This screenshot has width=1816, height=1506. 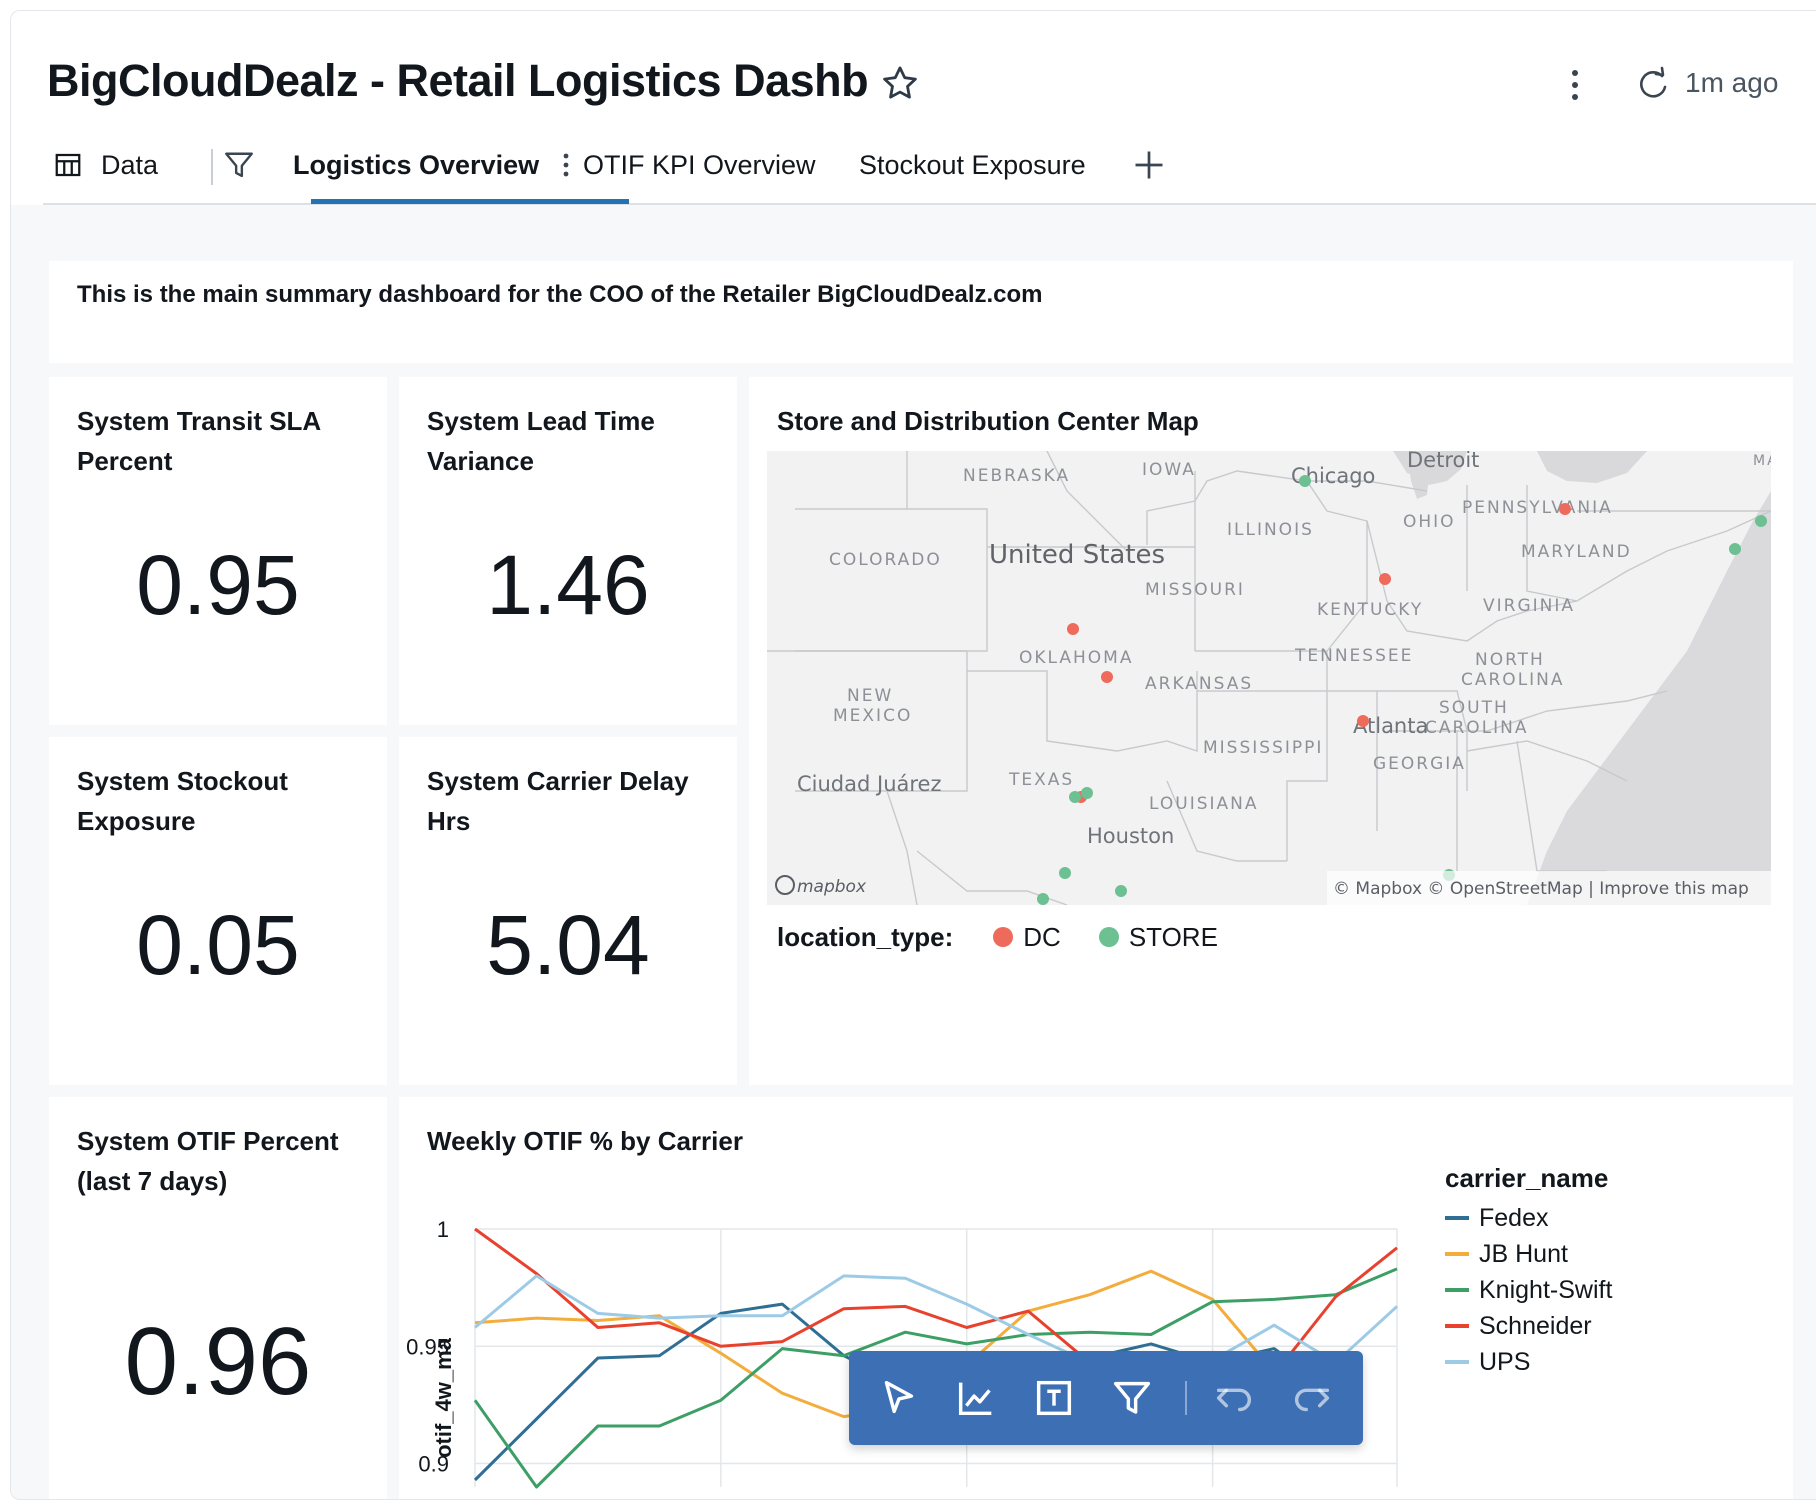 What do you see at coordinates (1042, 936) in the screenshot?
I see `legend-item-dc: DC` at bounding box center [1042, 936].